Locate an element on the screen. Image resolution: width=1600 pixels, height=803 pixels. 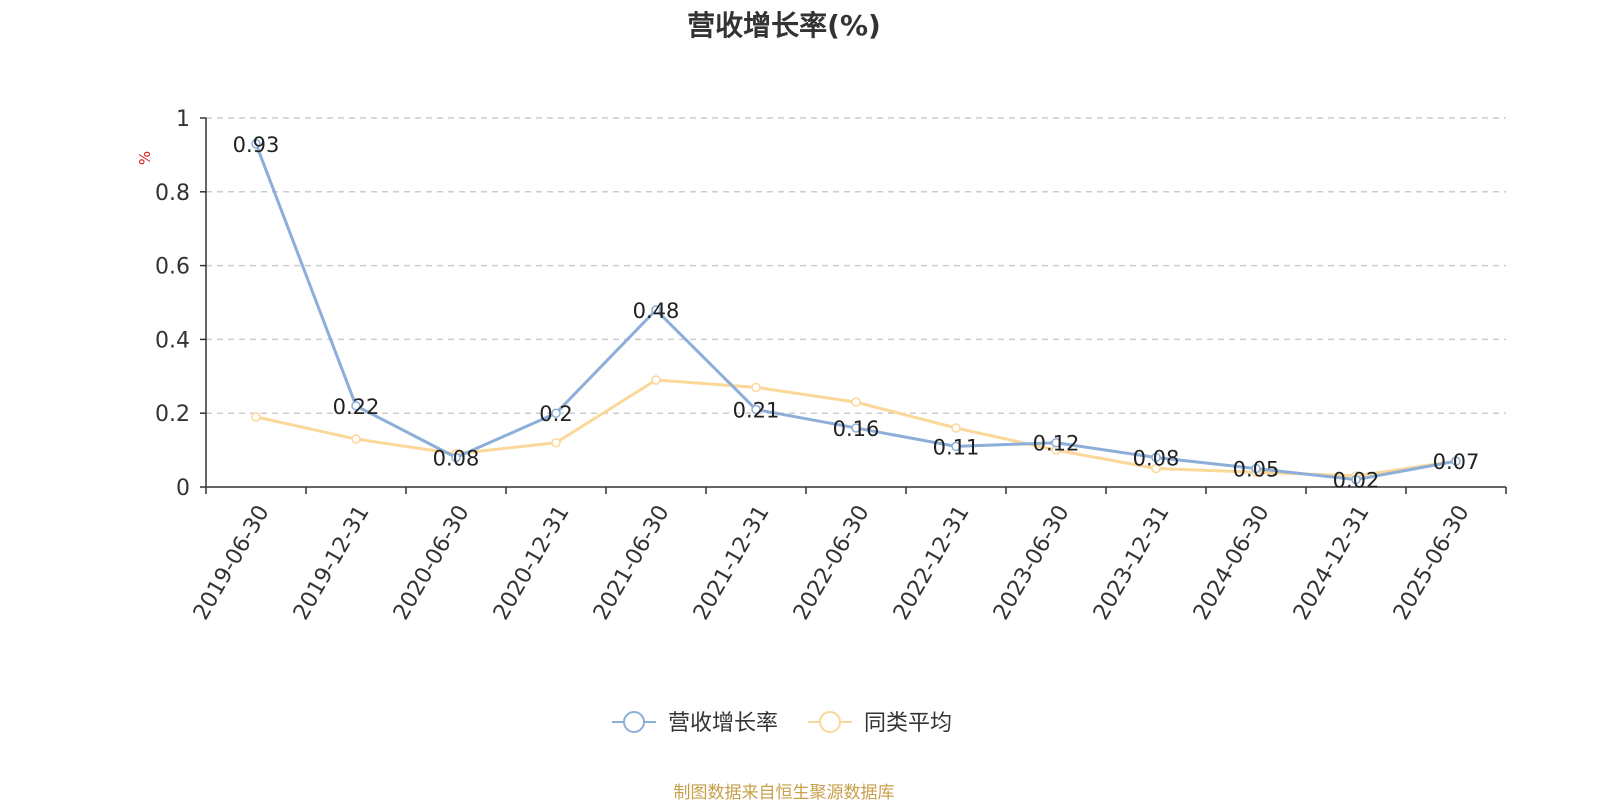
x-tick-label-3: 2020-12-31 is located at coordinates (532, 562).